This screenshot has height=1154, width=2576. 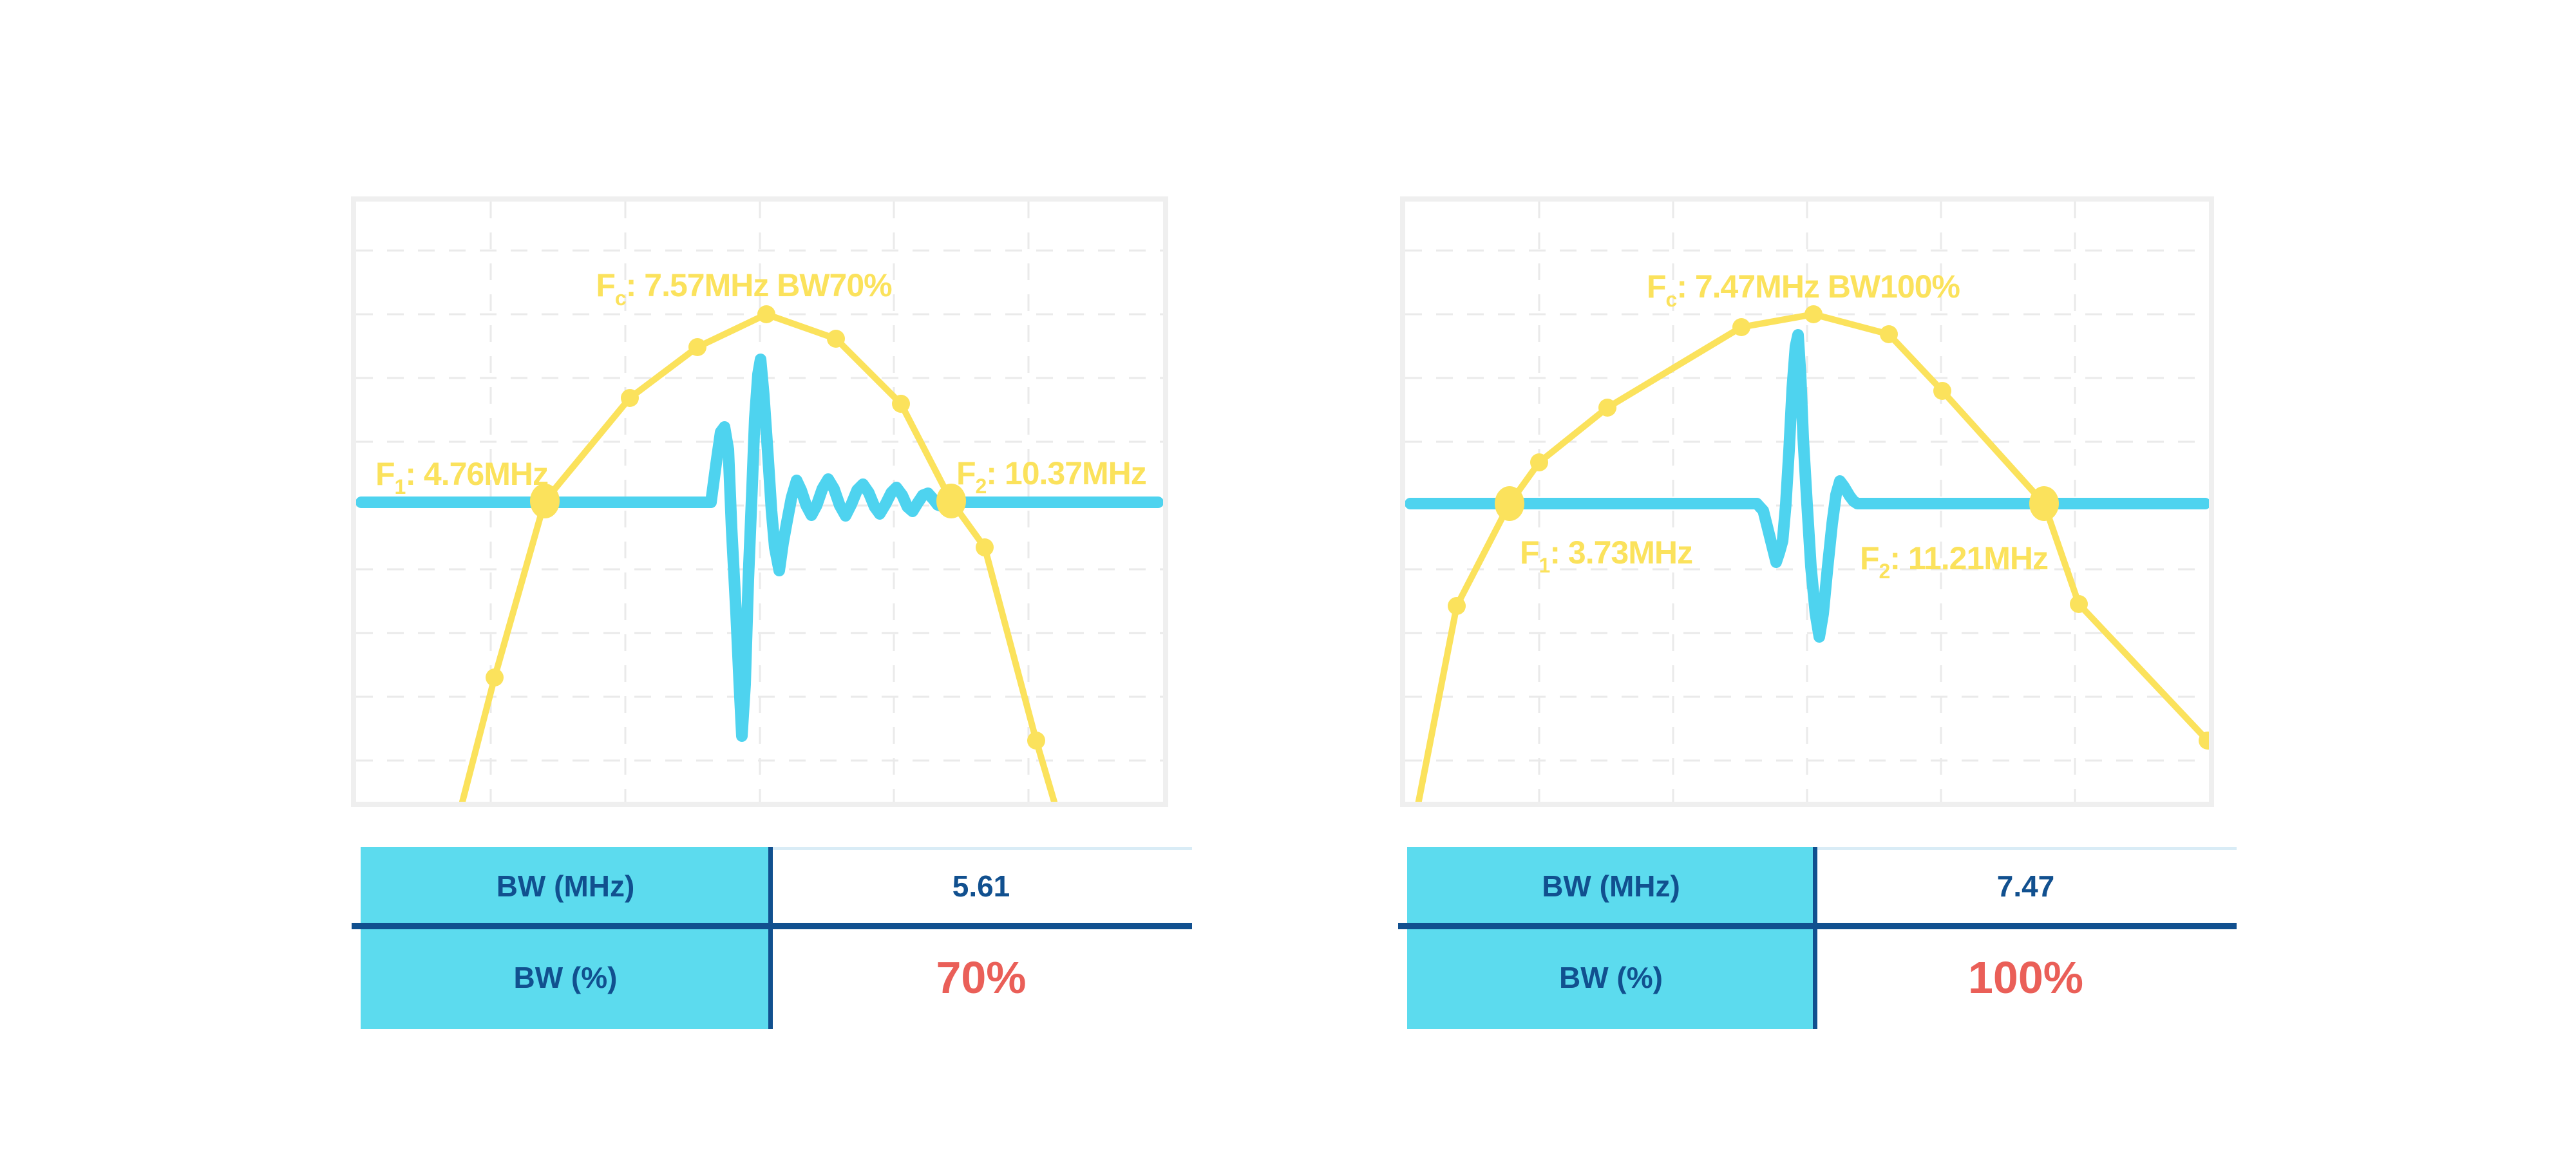 What do you see at coordinates (1803, 290) in the screenshot?
I see `annotation-label: Fc: 7.47MHz BW100%` at bounding box center [1803, 290].